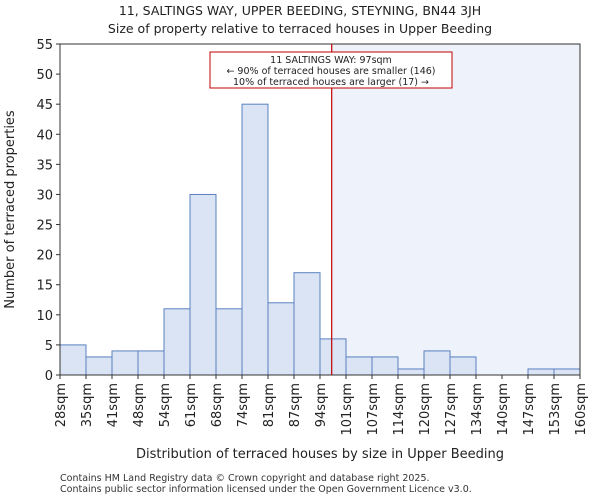 The image size is (600, 500). Describe the element at coordinates (151, 363) in the screenshot. I see `bar-48sqm` at that location.